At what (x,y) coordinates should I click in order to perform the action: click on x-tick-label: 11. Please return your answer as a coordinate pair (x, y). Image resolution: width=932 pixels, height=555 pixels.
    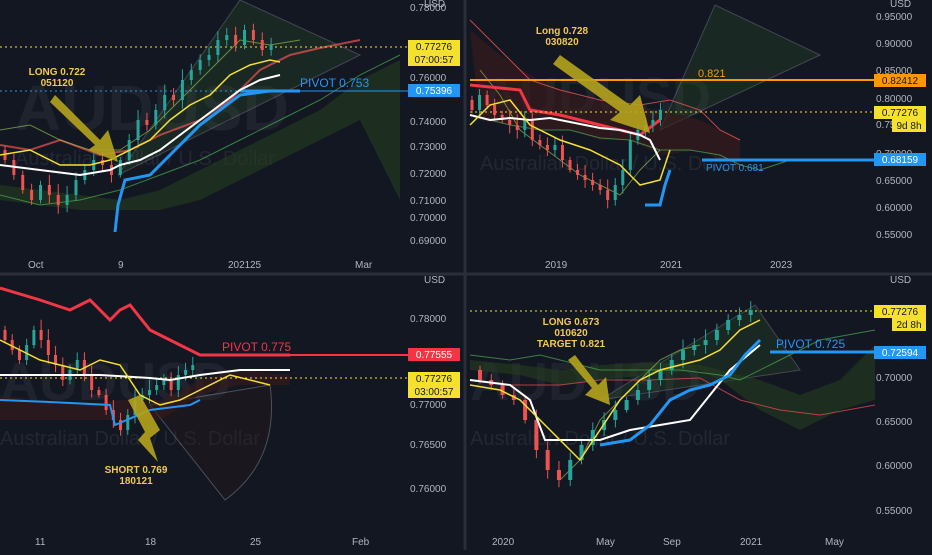
    Looking at the image, I should click on (40, 542).